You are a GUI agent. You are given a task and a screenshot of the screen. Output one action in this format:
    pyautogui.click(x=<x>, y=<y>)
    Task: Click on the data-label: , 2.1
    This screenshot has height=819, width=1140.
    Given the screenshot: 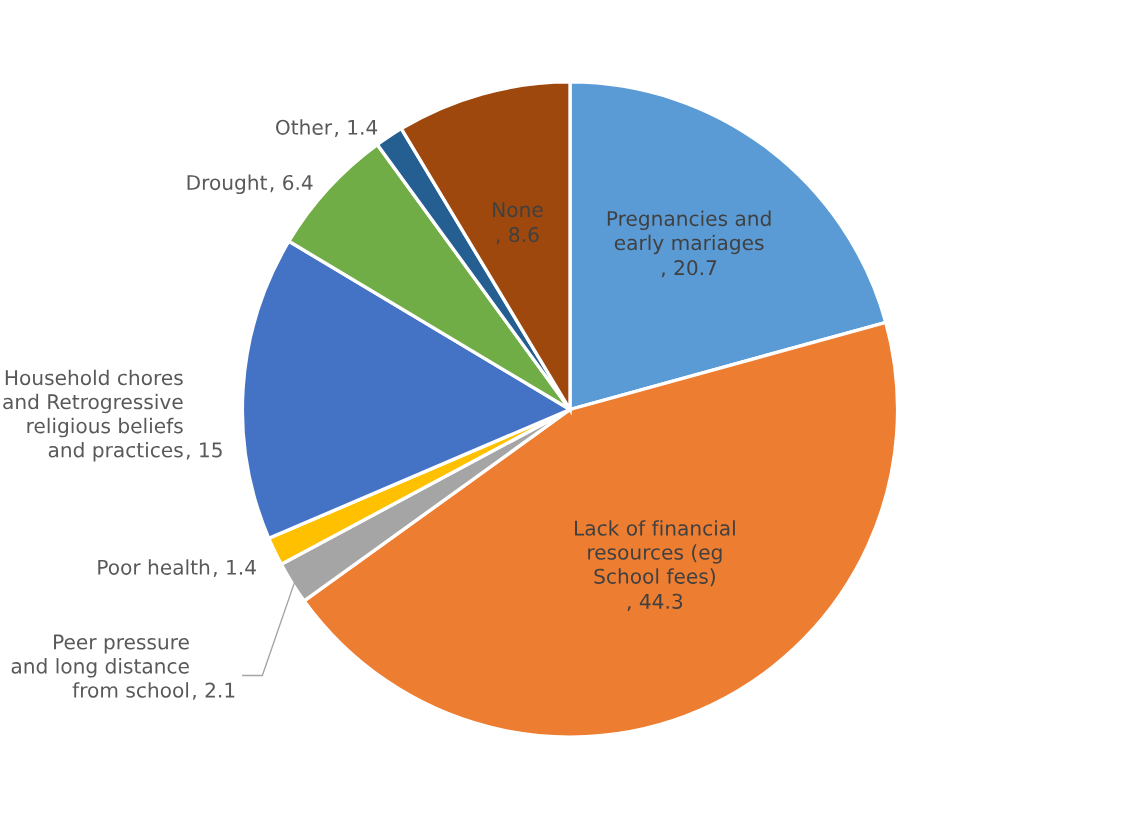 What is the action you would take?
    pyautogui.click(x=213, y=691)
    